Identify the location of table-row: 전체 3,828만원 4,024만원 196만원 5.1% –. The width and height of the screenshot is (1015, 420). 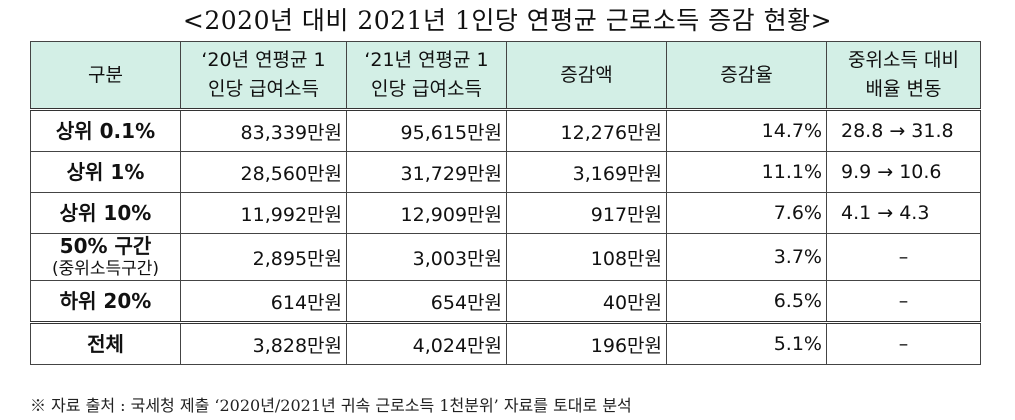
(505, 343).